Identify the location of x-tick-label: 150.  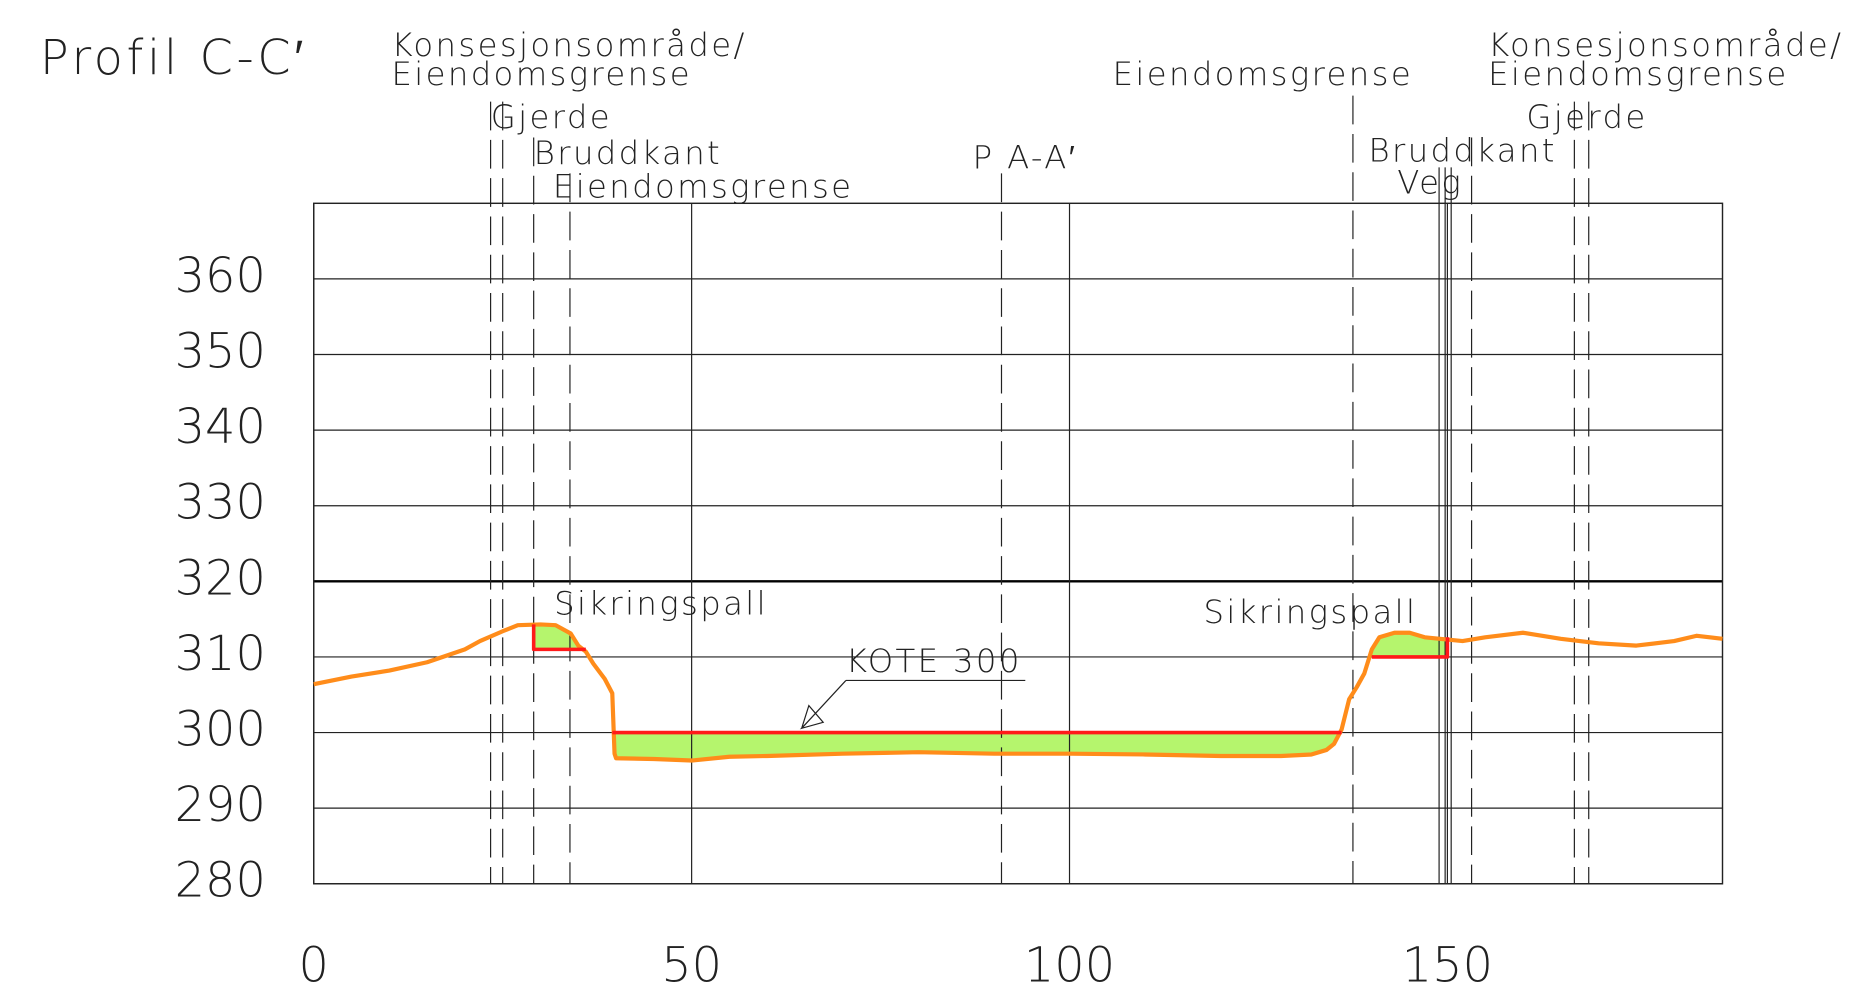
(1447, 964).